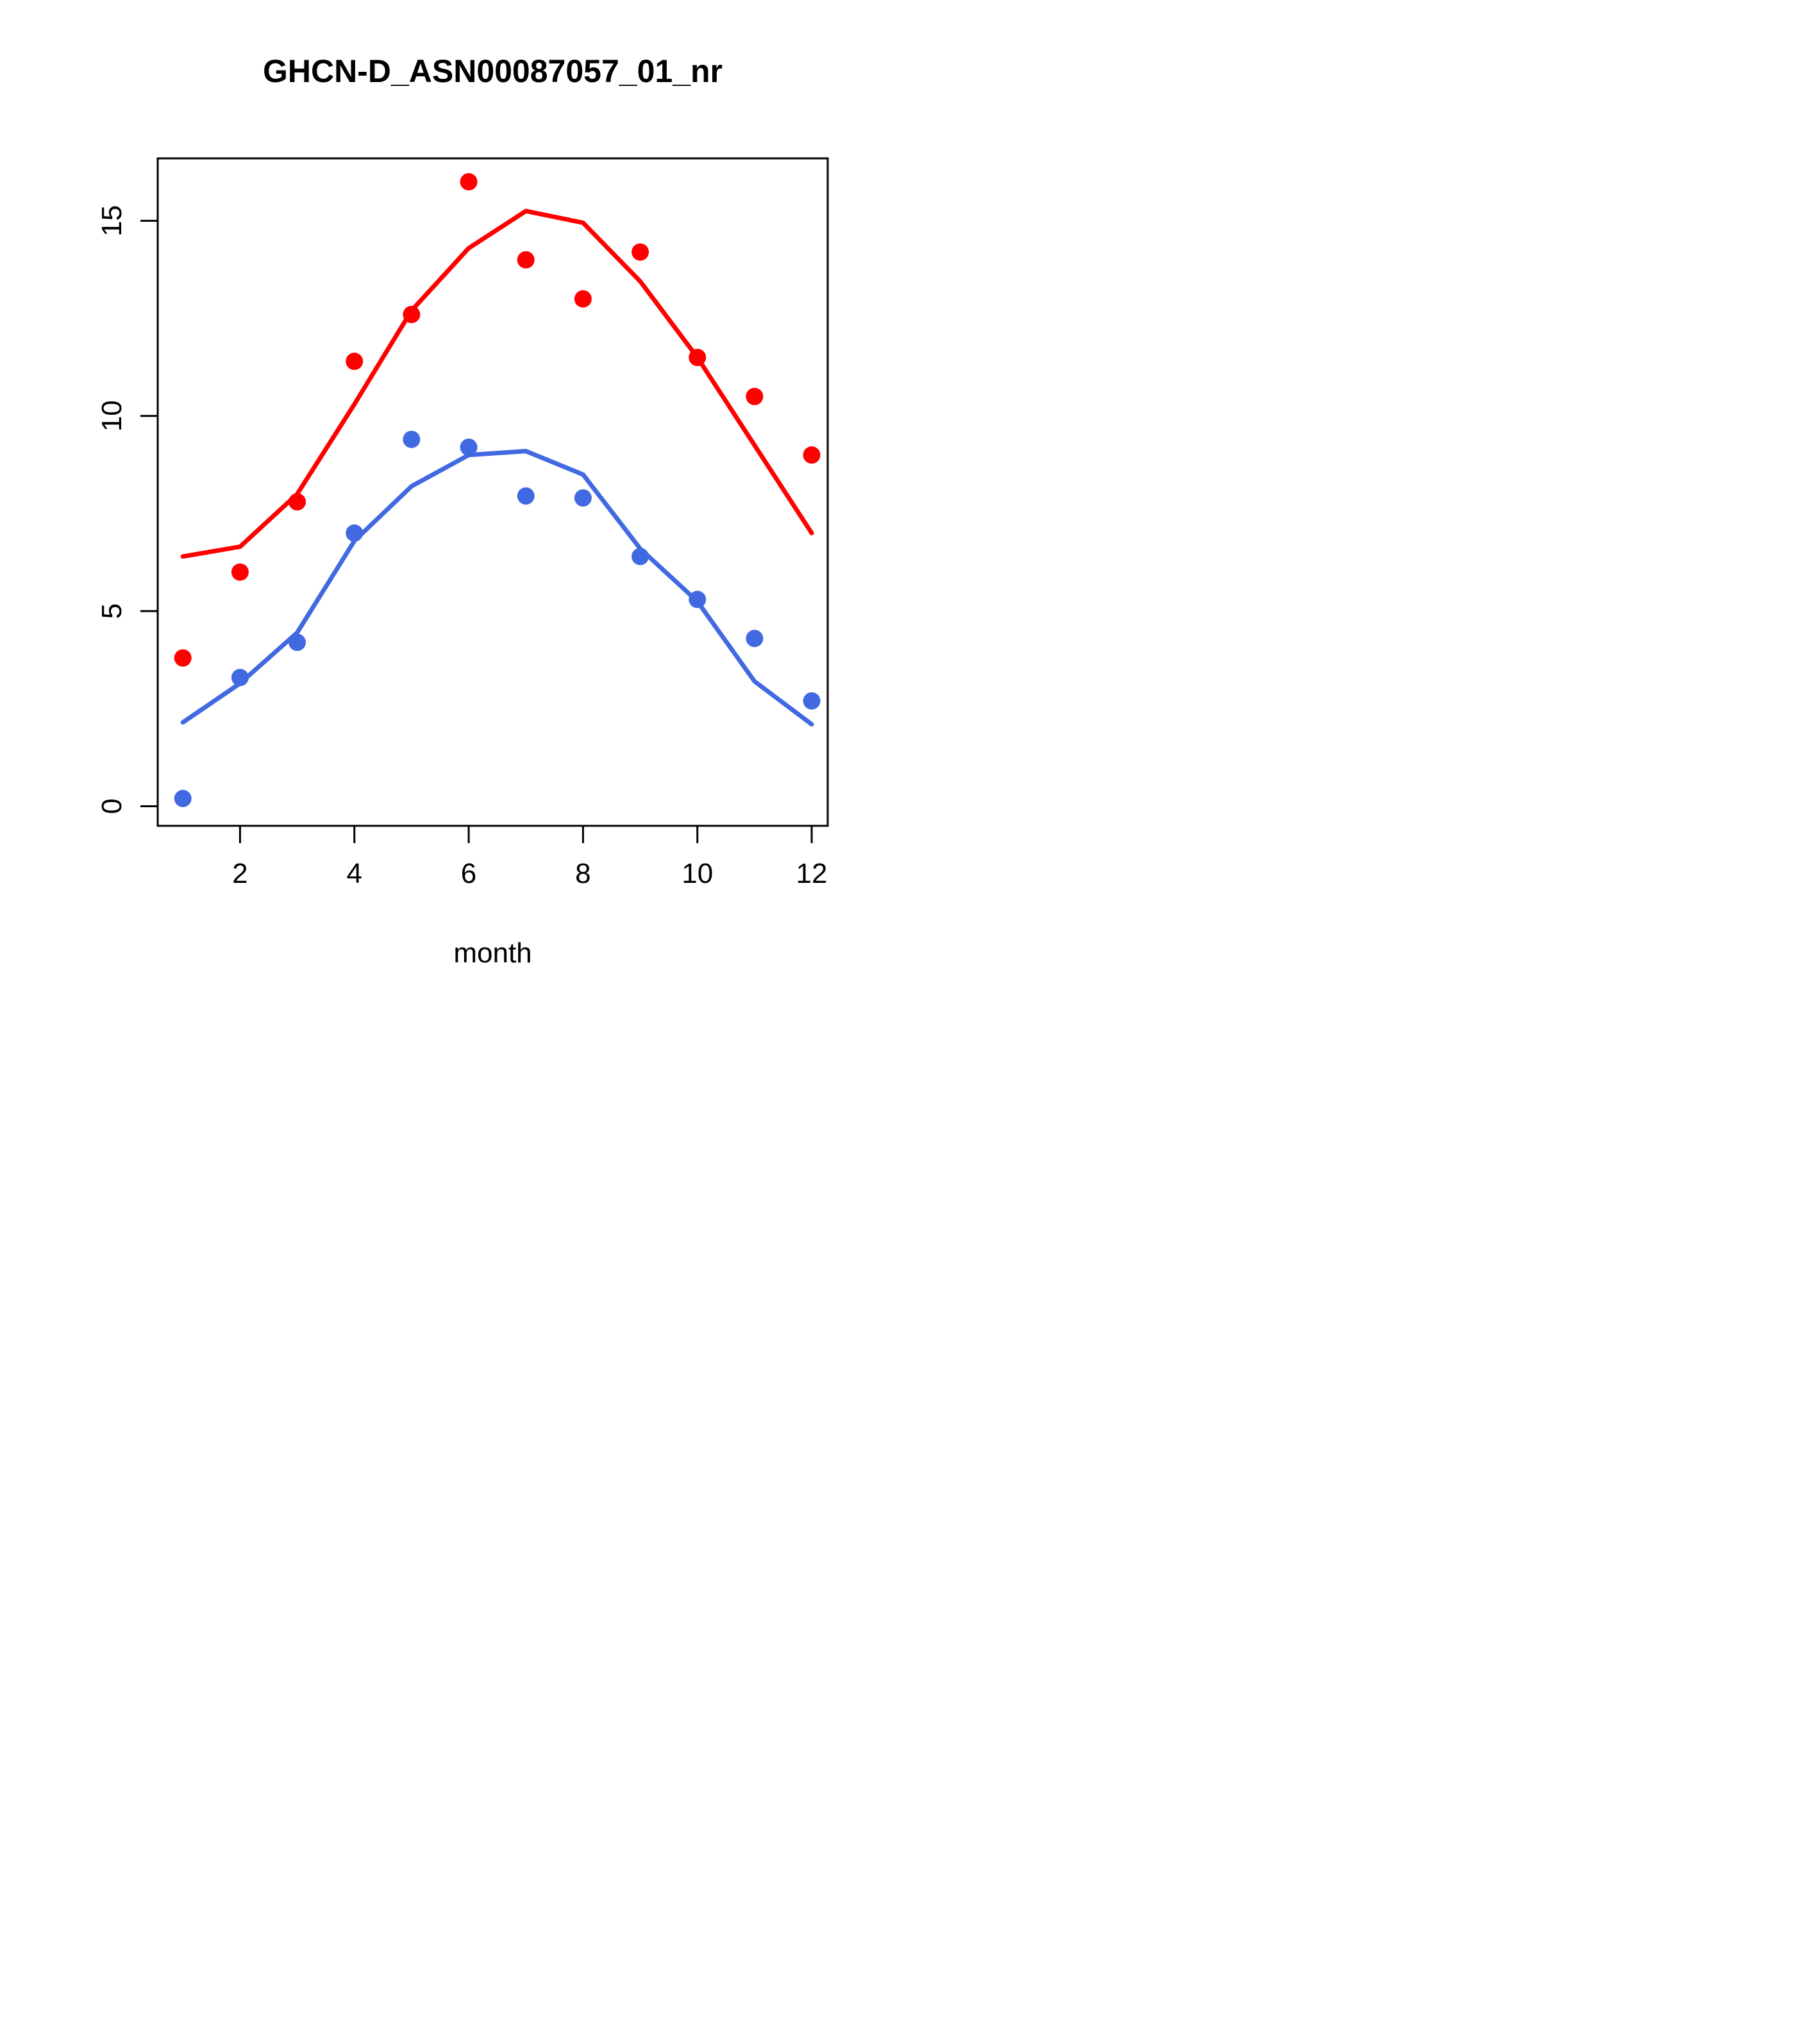 This screenshot has height=2044, width=1817. Describe the element at coordinates (112, 221) in the screenshot. I see `y-tick-label: 15` at that location.